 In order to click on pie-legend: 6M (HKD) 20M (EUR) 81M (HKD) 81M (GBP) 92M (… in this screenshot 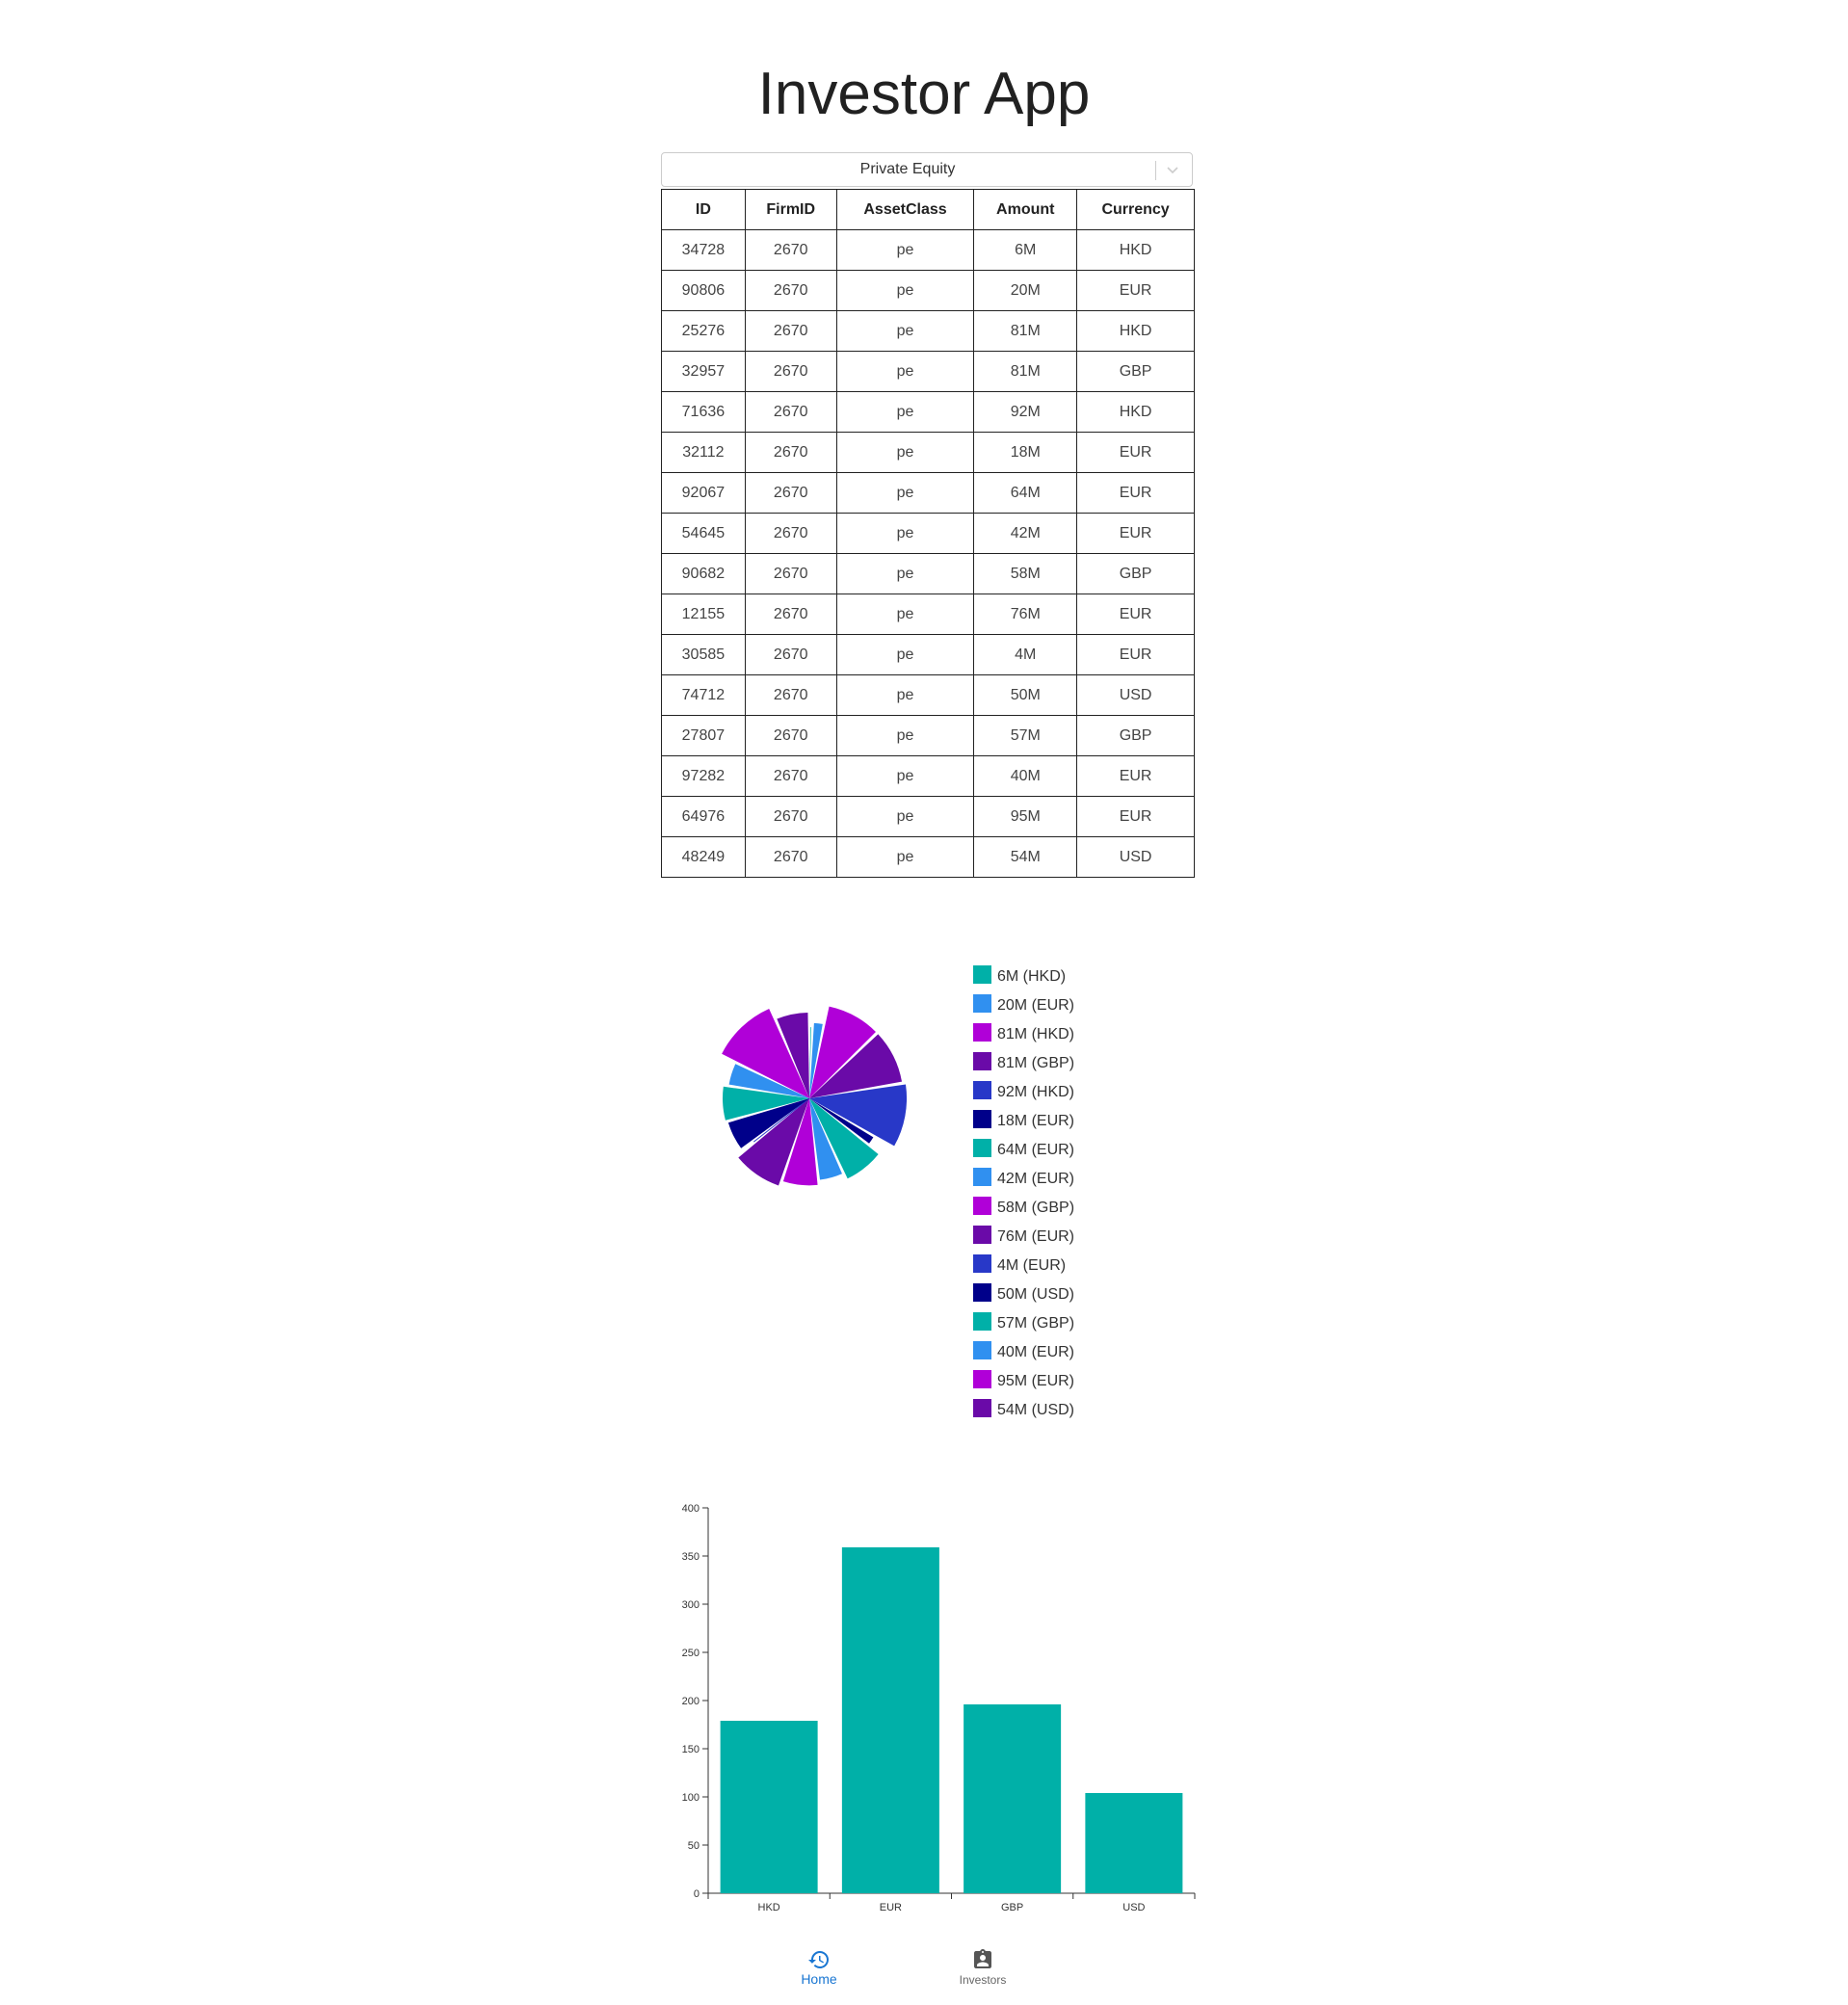, I will do `click(1023, 1196)`.